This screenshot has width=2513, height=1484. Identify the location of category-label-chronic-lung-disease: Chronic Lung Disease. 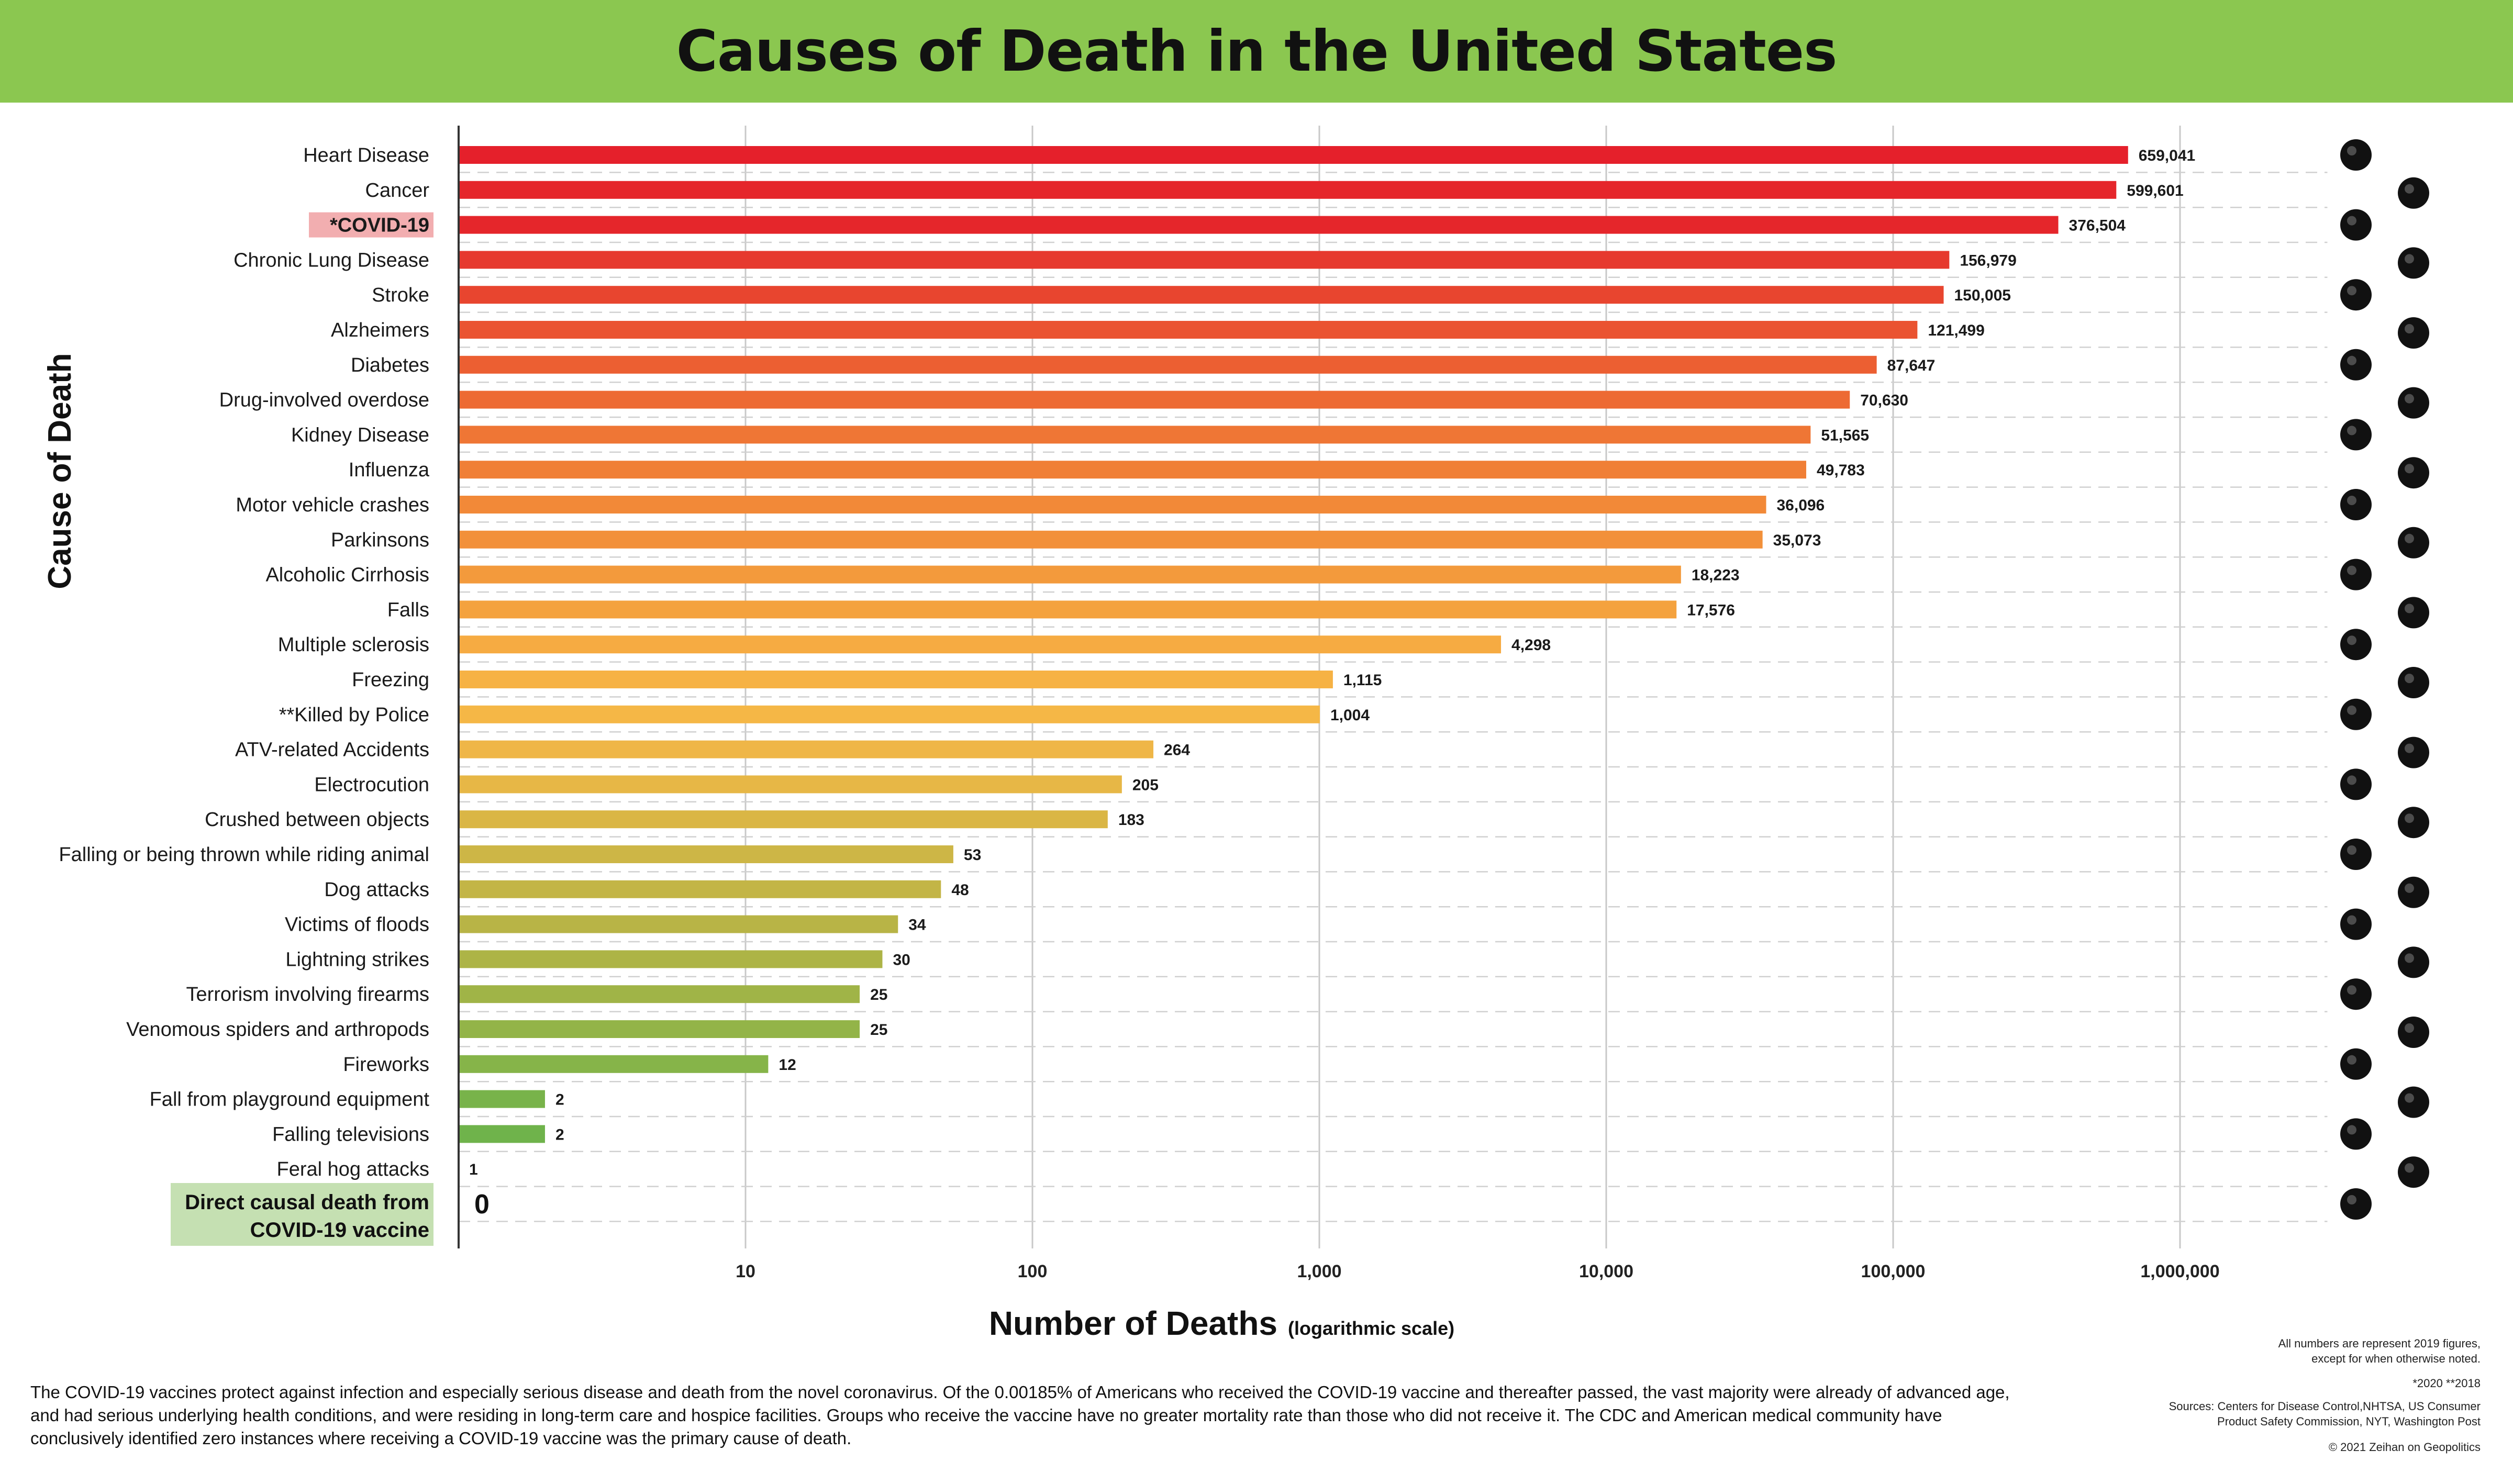
(331, 260).